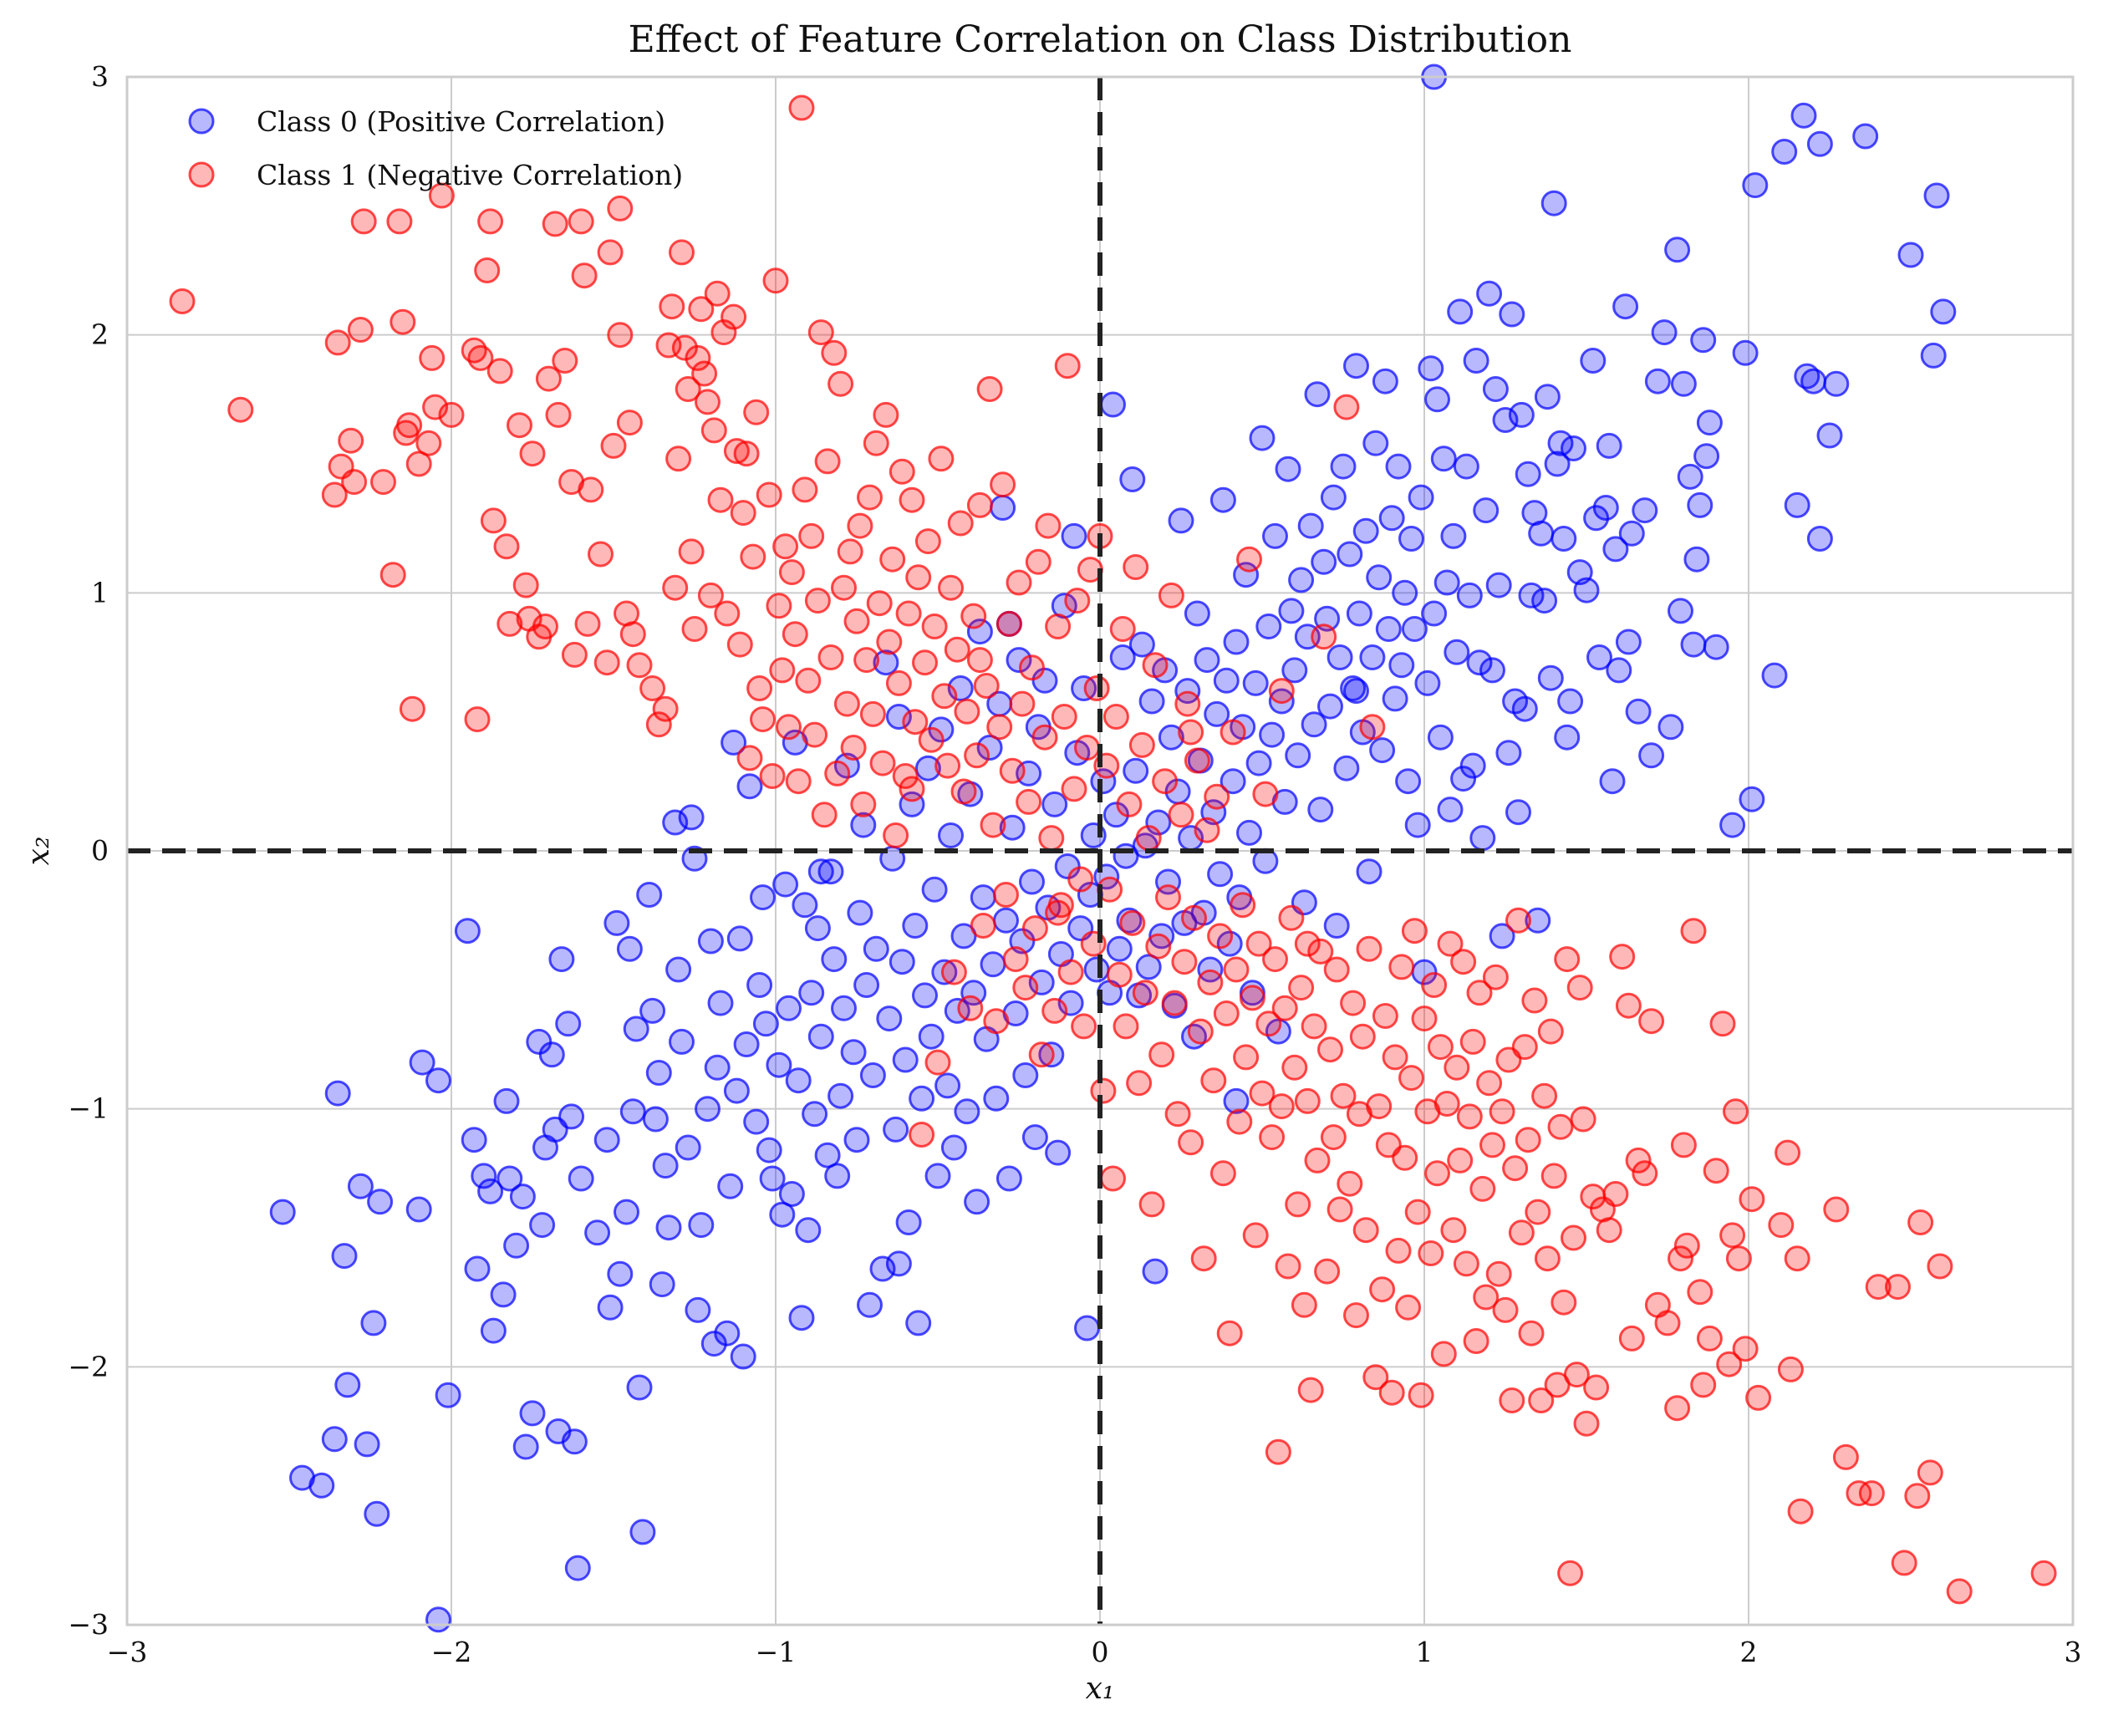 Image resolution: width=2103 pixels, height=1736 pixels. What do you see at coordinates (88, 1624) in the screenshot?
I see `y-tick-label: −3` at bounding box center [88, 1624].